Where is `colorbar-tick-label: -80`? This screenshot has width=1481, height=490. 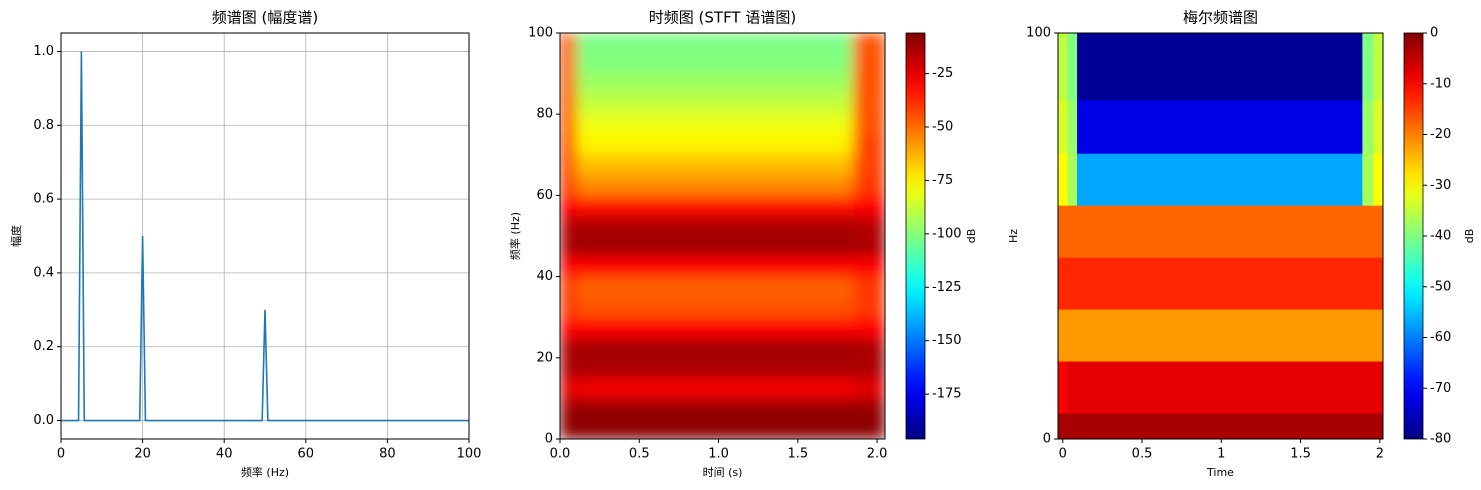 colorbar-tick-label: -80 is located at coordinates (1440, 439).